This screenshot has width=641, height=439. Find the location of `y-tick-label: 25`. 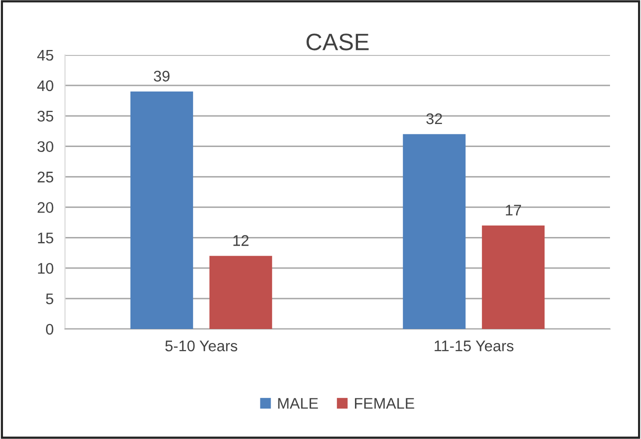

y-tick-label: 25 is located at coordinates (46, 177).